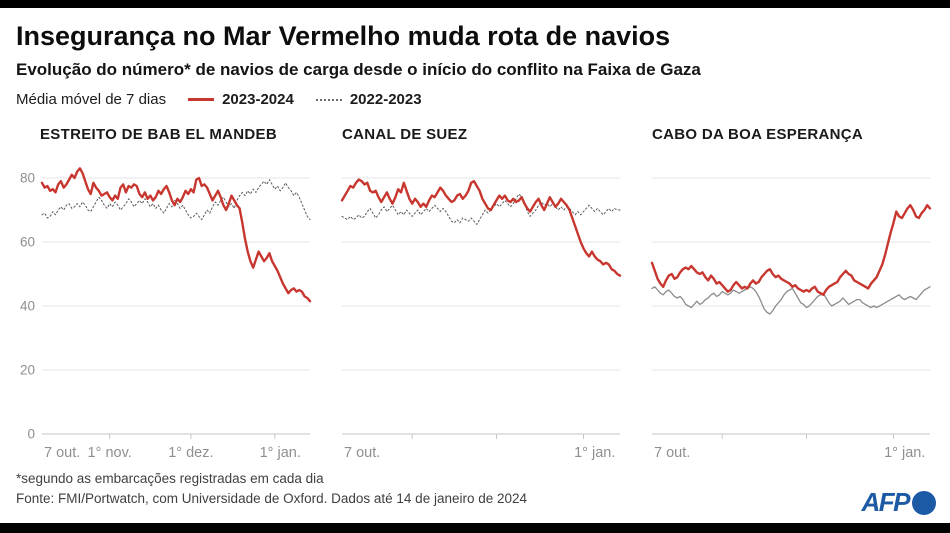 This screenshot has width=950, height=533. I want to click on legend-item-2022-2023: 2022-2023, so click(368, 100).